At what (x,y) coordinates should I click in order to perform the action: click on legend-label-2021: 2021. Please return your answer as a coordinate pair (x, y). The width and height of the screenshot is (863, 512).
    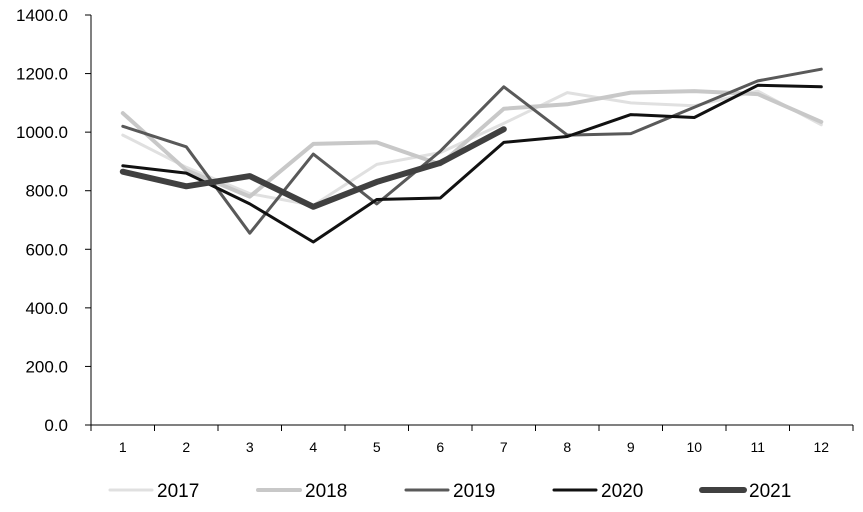
    Looking at the image, I should click on (770, 491).